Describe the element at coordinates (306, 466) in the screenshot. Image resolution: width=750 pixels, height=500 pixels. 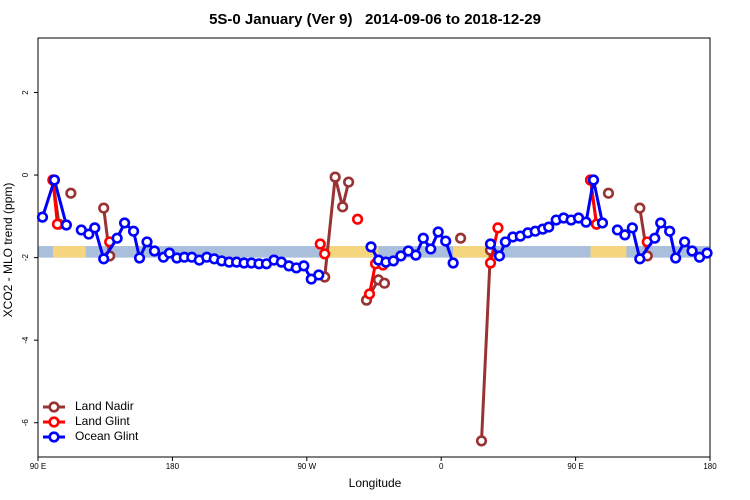
I see `x-tick-label: 90 W` at that location.